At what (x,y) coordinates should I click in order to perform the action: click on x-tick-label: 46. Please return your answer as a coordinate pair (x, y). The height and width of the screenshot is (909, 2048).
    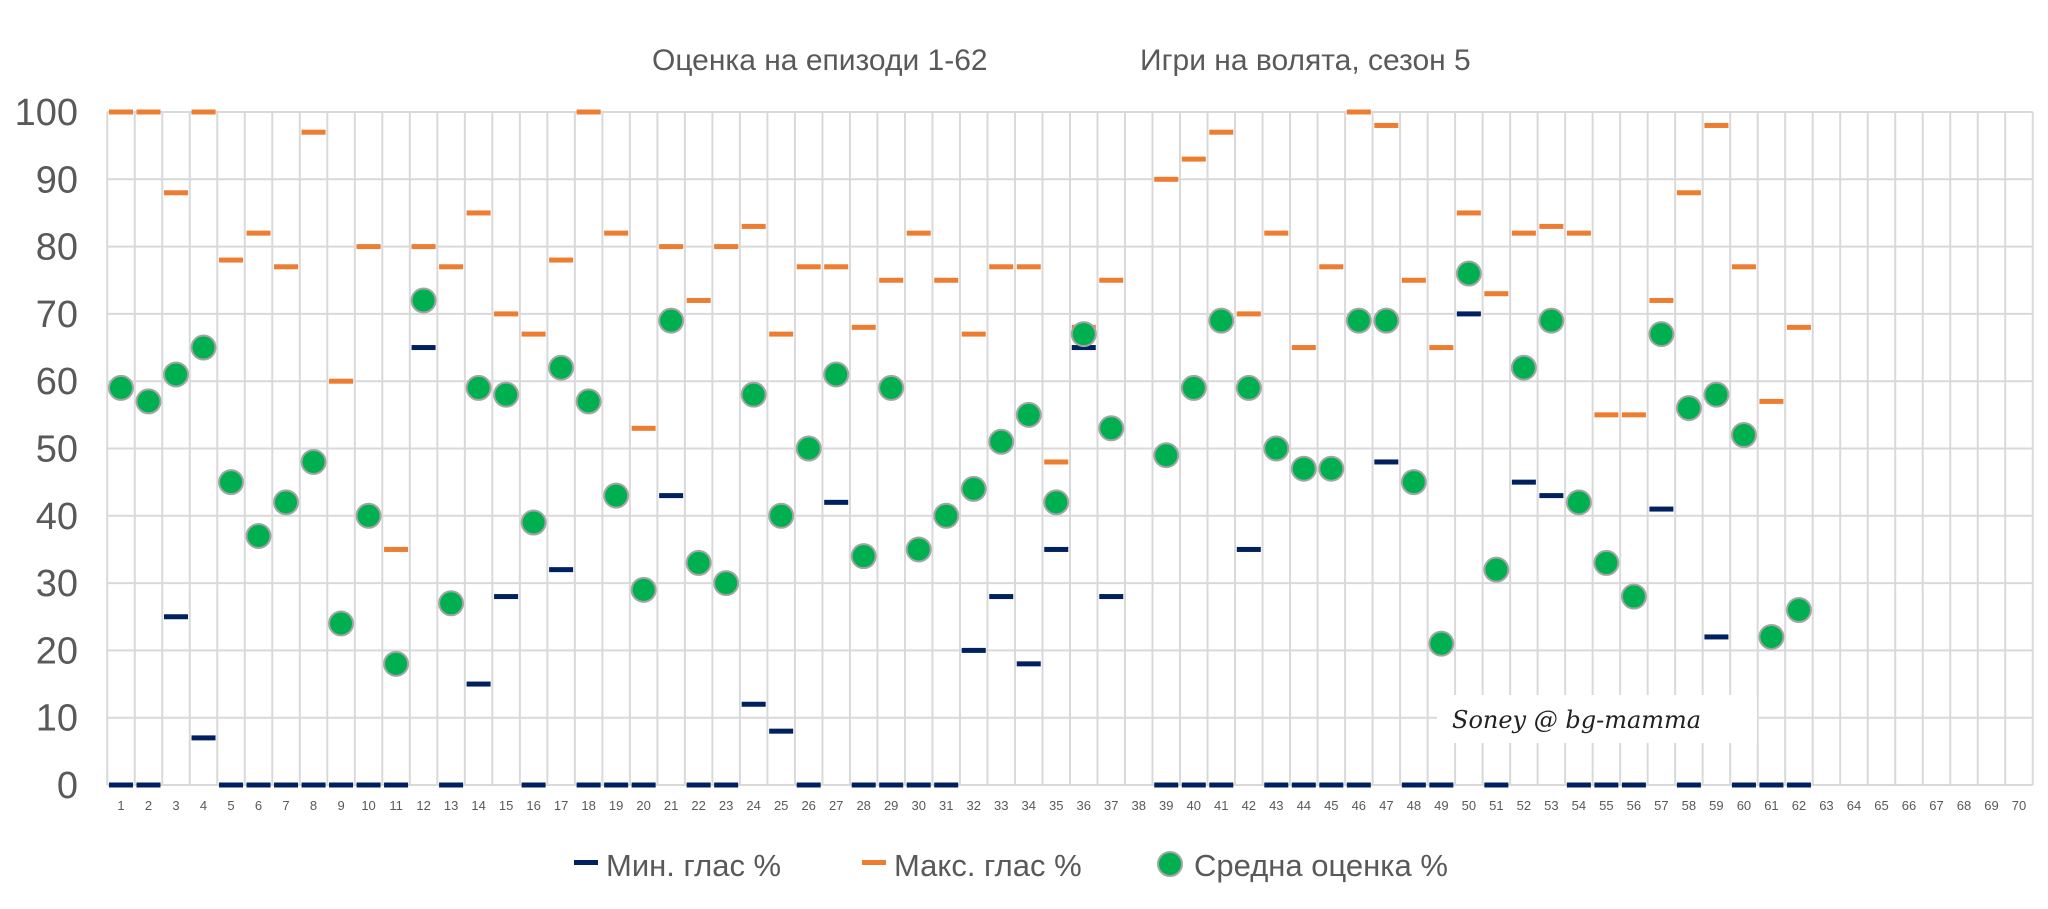
    Looking at the image, I should click on (1359, 805).